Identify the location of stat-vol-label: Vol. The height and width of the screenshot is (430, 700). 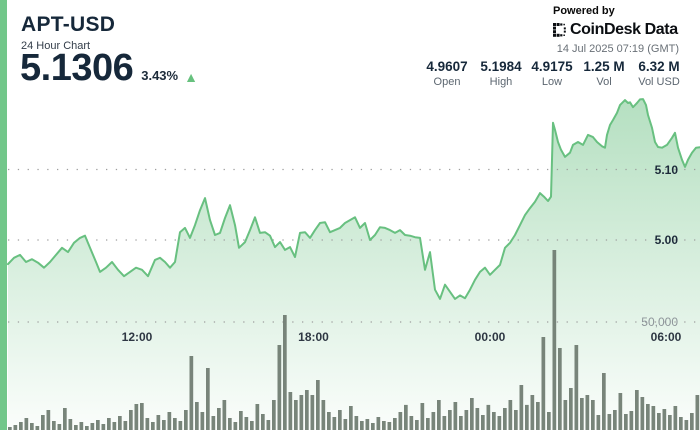
(604, 82).